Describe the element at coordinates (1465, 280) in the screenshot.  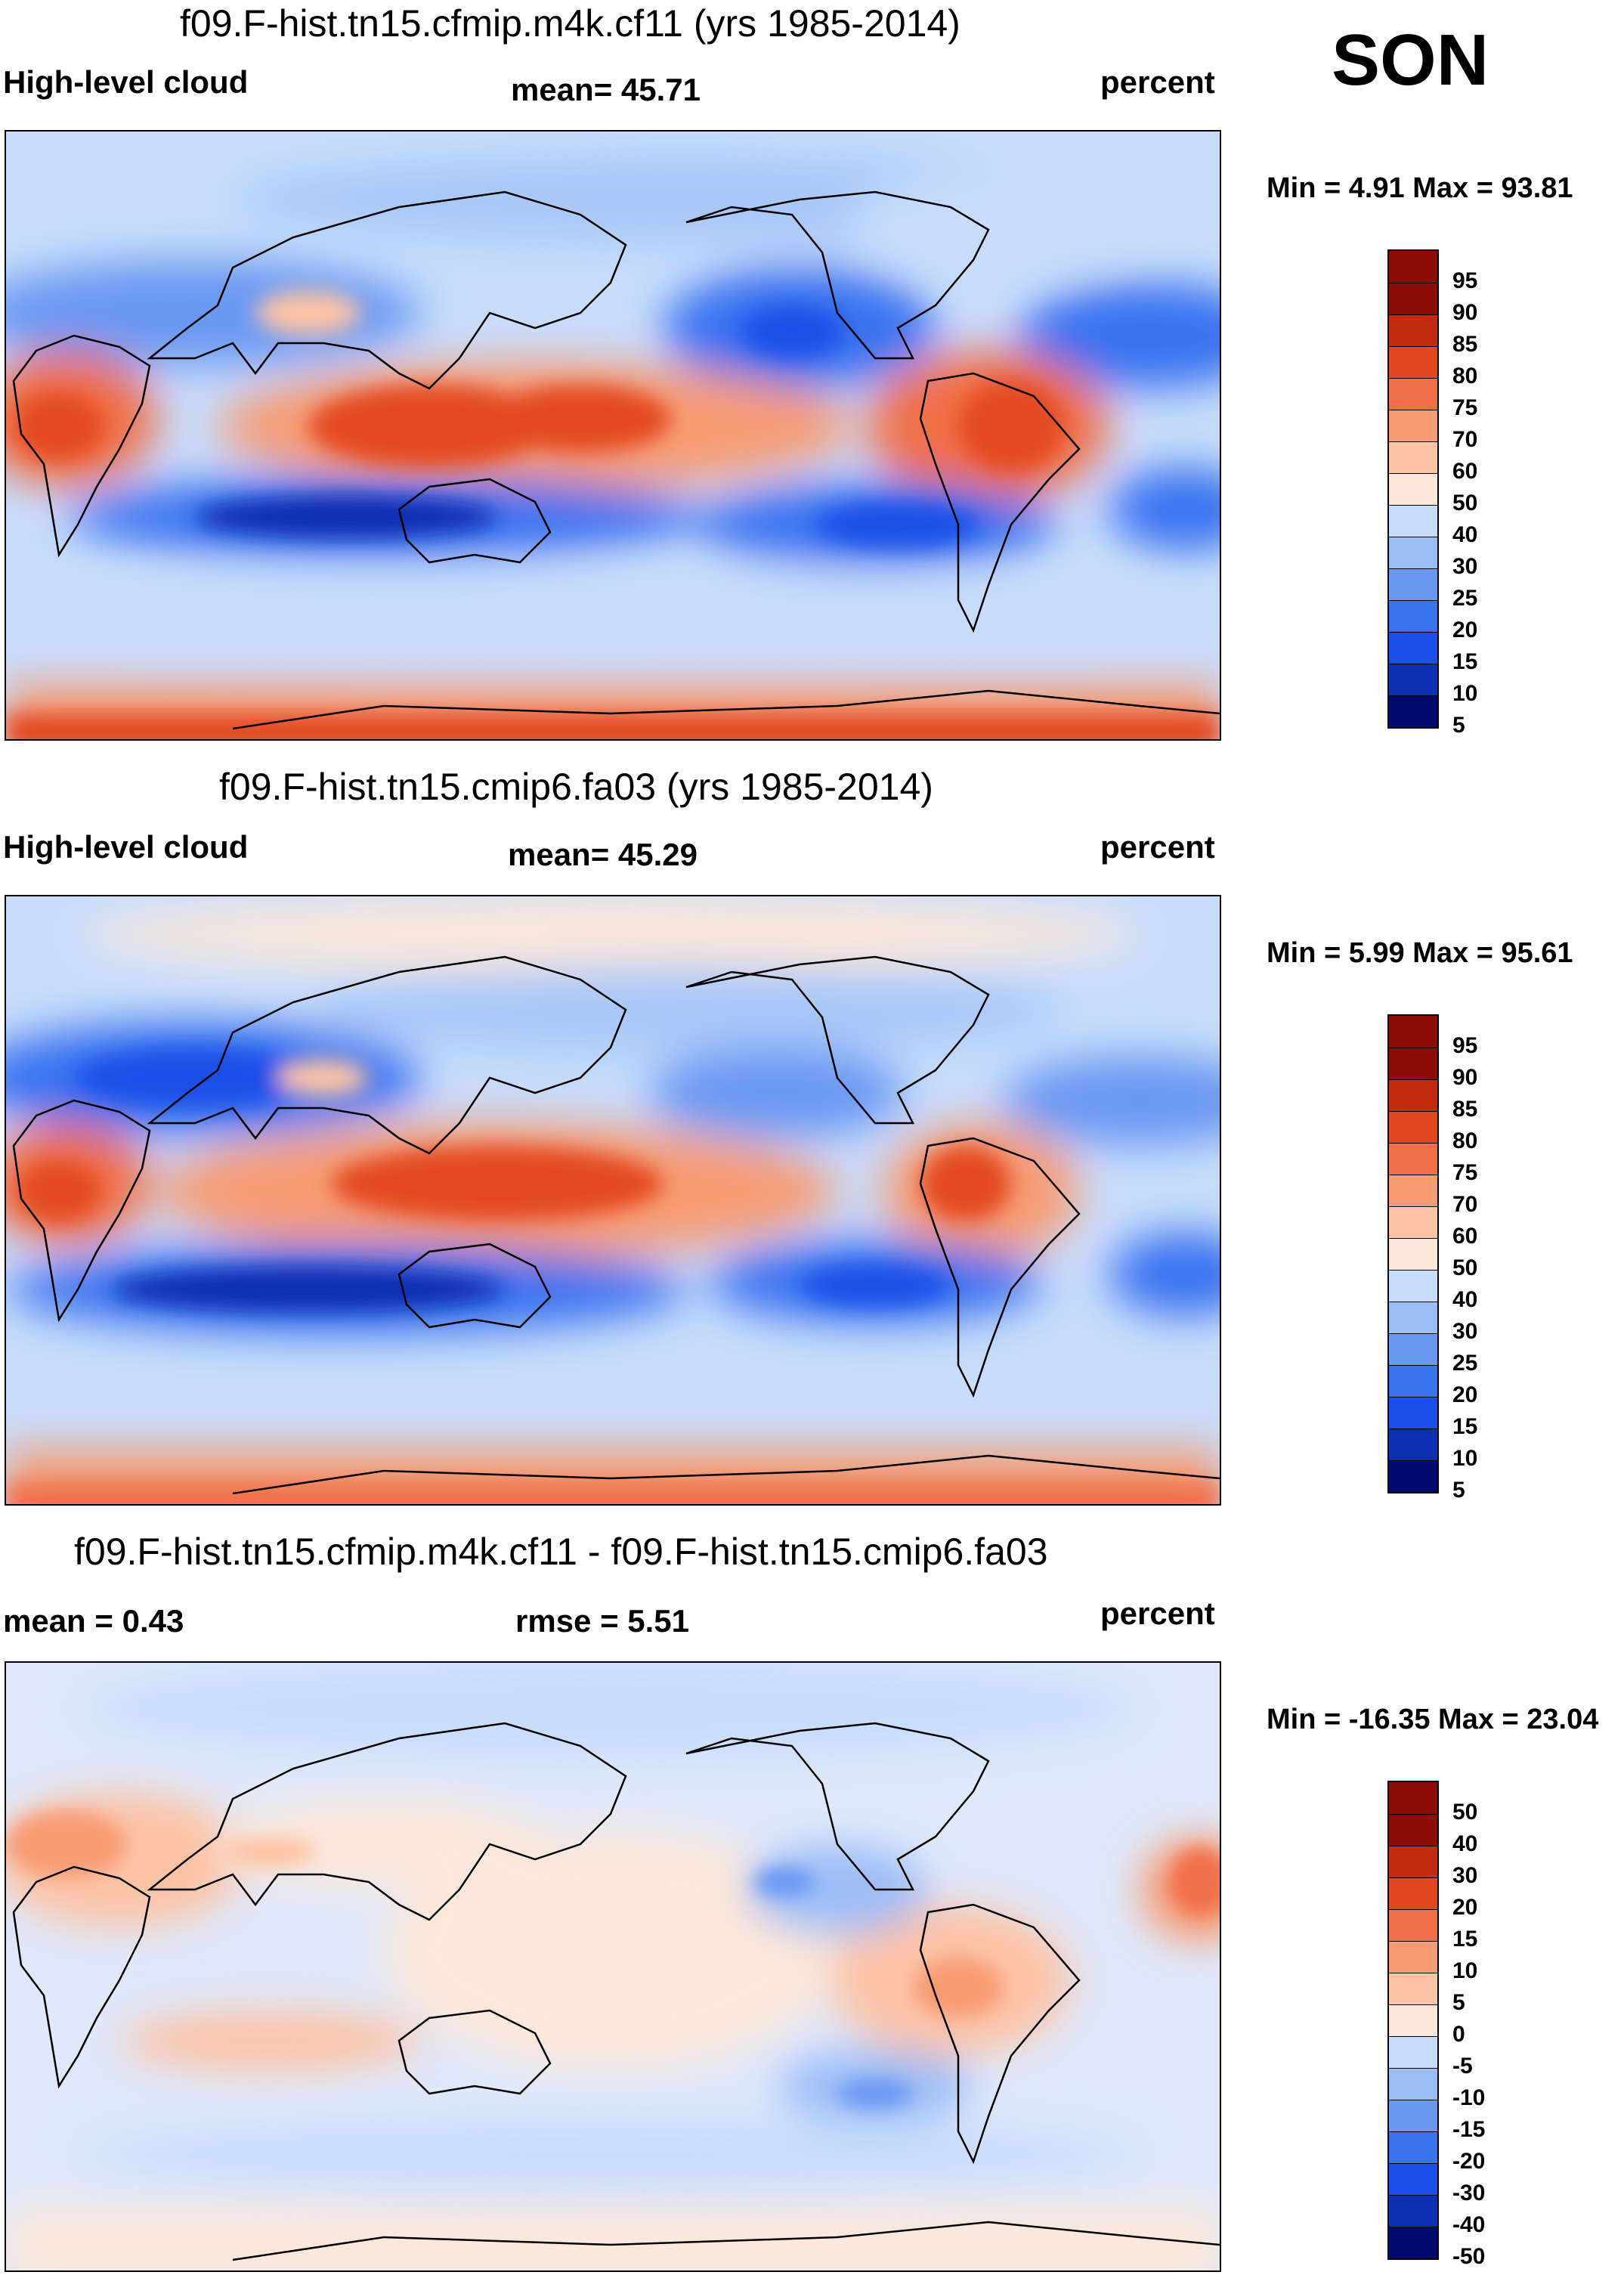
I see `colorbar-tick-label: 95` at that location.